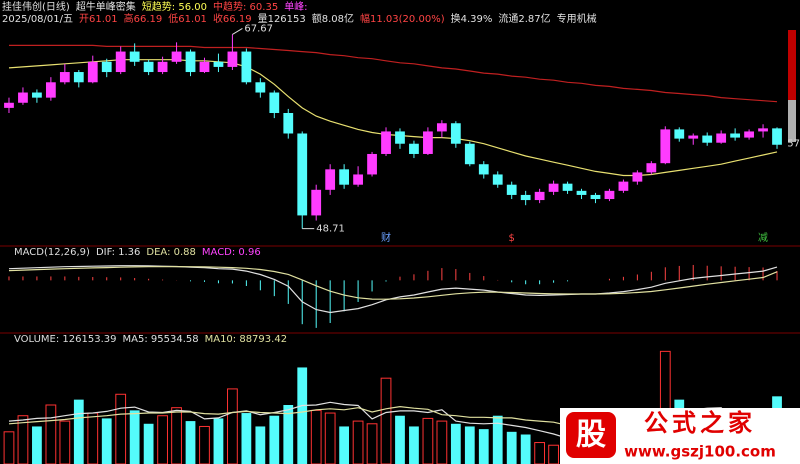 This screenshot has height=464, width=800. Describe the element at coordinates (36, 6) in the screenshot. I see `header-text: 挂佳伟创(日线)` at that location.